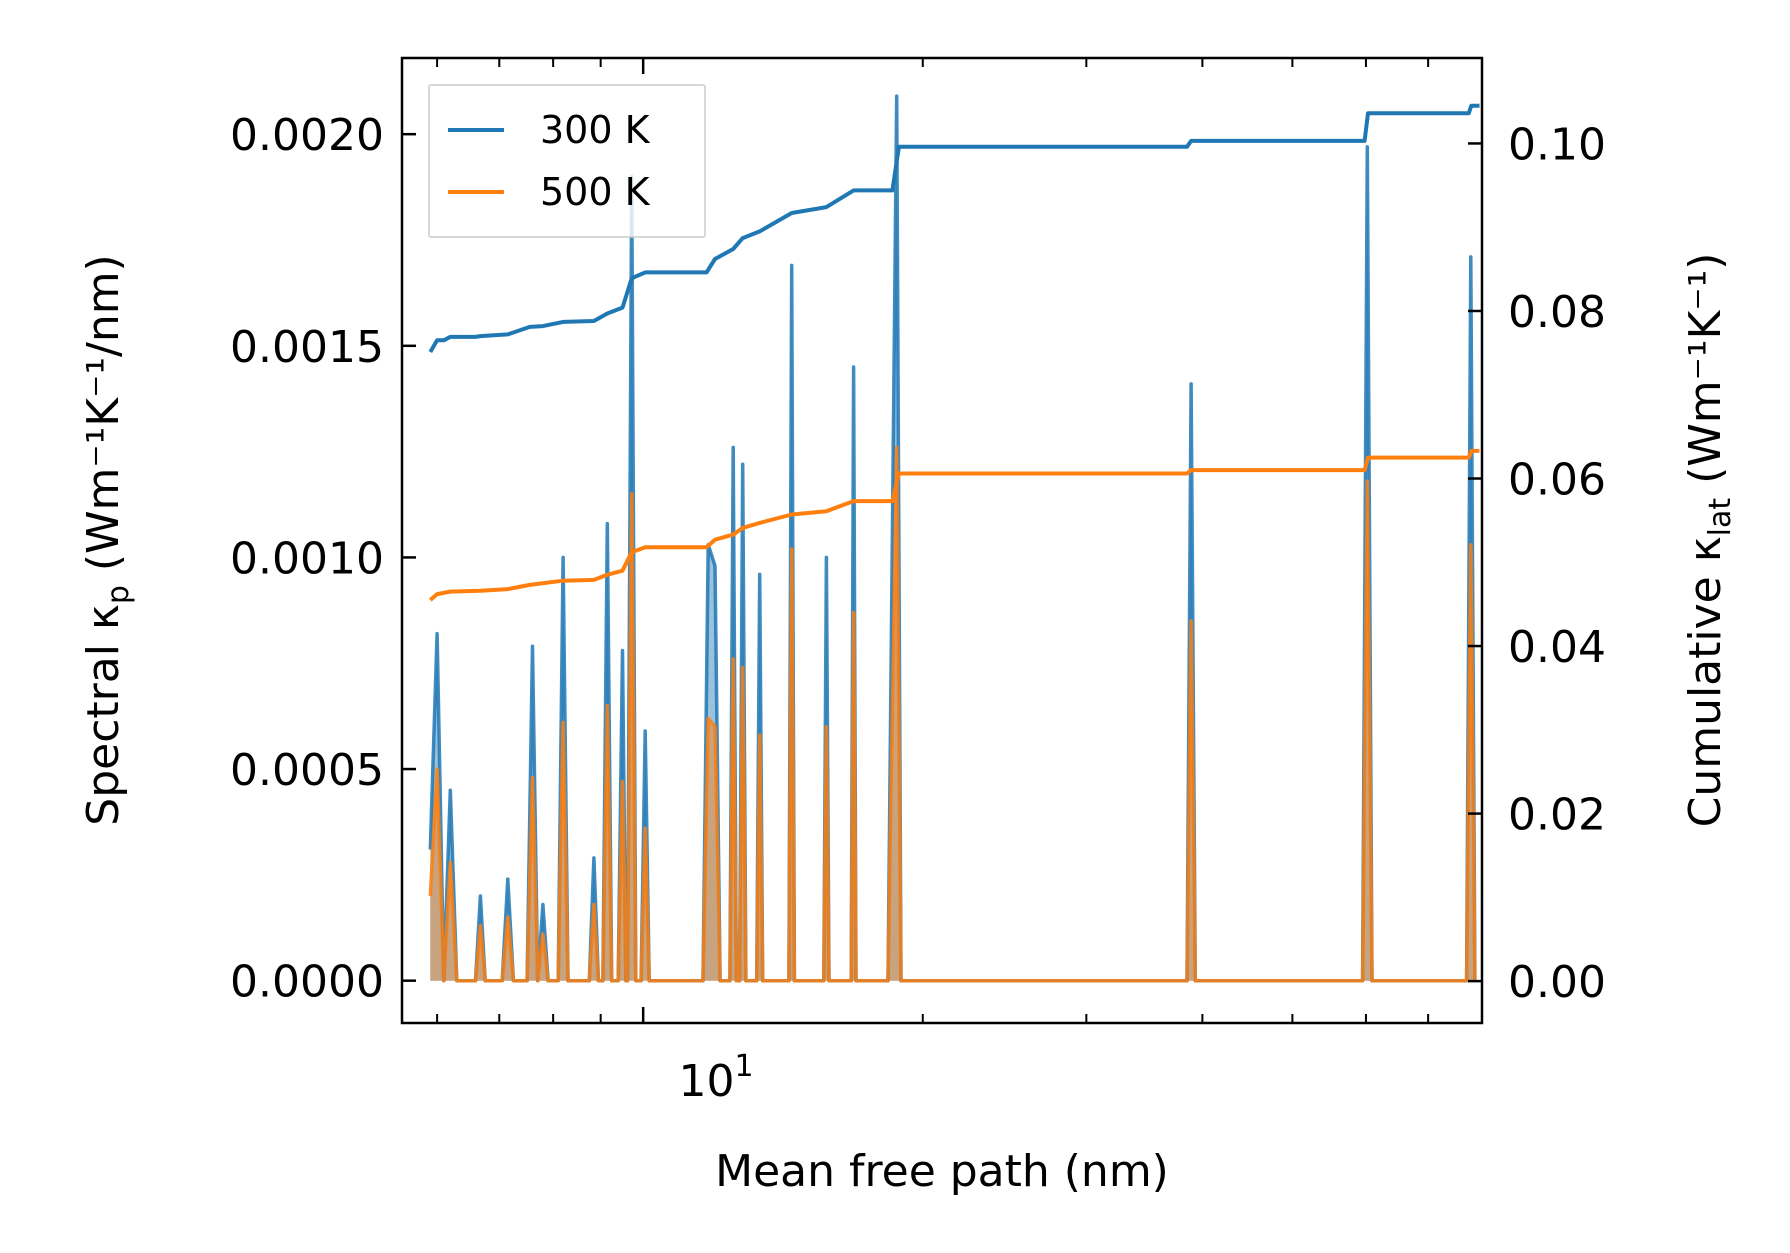 The image size is (1790, 1253). Describe the element at coordinates (942, 1171) in the screenshot. I see `x-axis-title: Mean free path (nm)` at that location.